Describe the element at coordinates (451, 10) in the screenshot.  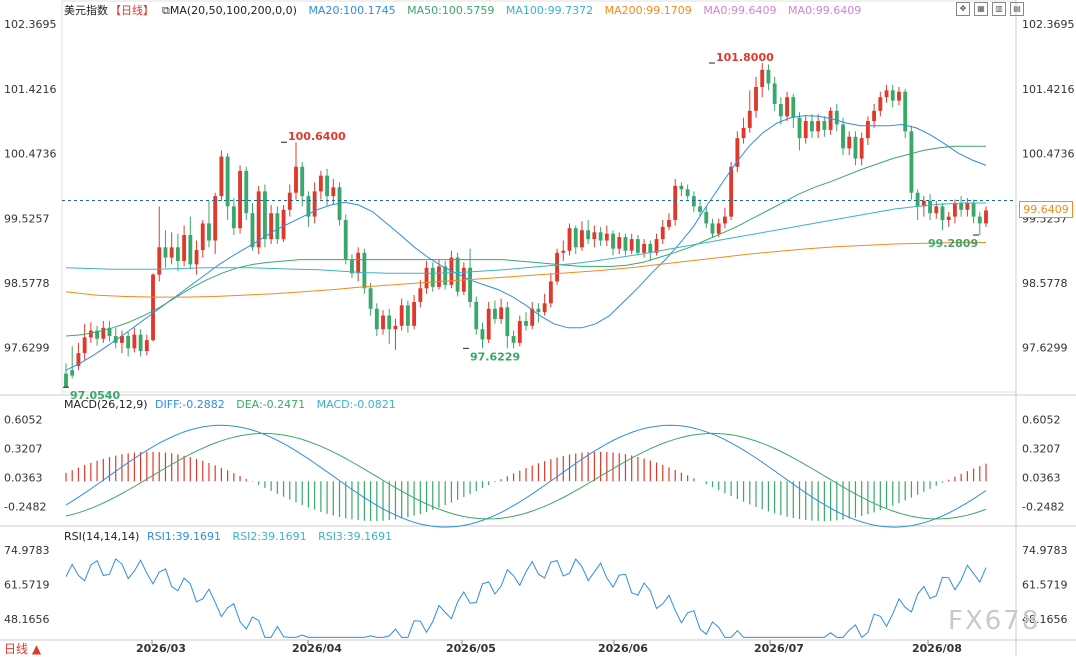
I see `ma50-value: MA50:100.5759` at that location.